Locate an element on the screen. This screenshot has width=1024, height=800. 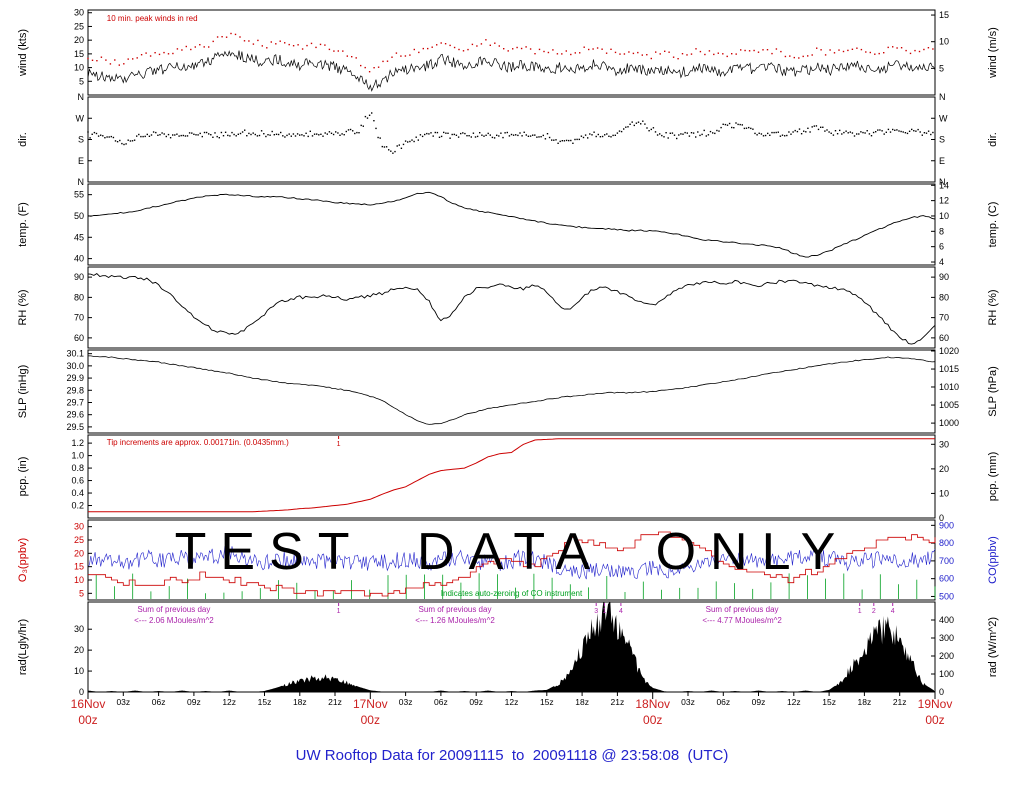
tick-label: 29.8 is located at coordinates (75, 390).